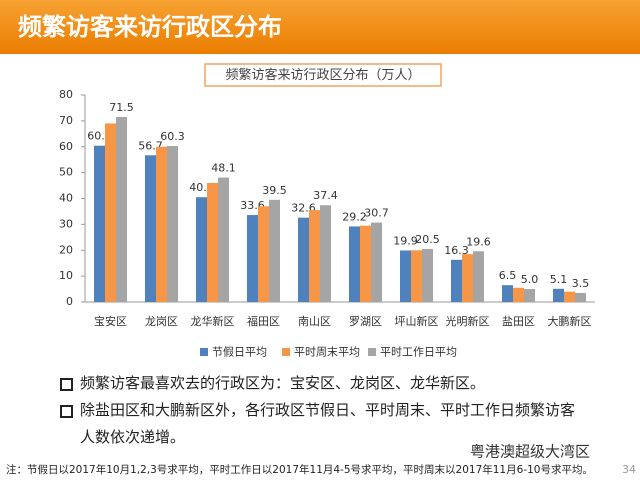 This screenshot has height=481, width=640. Describe the element at coordinates (66, 223) in the screenshot. I see `y-tick-label: 30` at that location.